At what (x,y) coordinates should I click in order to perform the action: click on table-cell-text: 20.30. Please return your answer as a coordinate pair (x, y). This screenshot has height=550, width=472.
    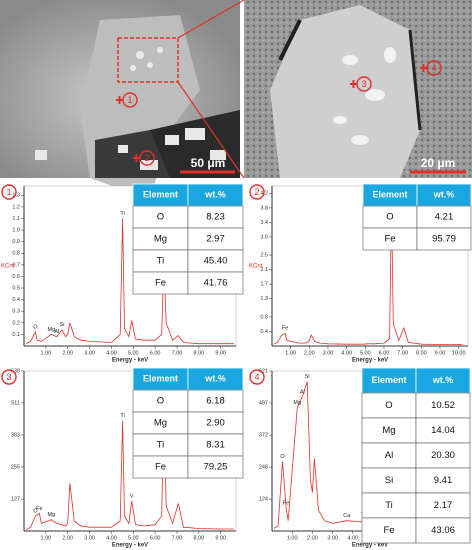
    Looking at the image, I should click on (443, 455).